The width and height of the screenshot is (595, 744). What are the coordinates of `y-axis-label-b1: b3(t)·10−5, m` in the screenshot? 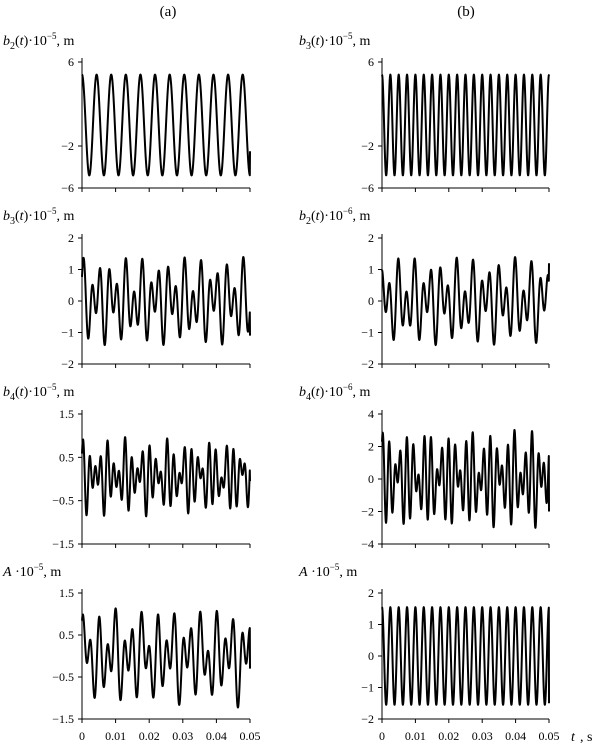 It's located at (334, 41).